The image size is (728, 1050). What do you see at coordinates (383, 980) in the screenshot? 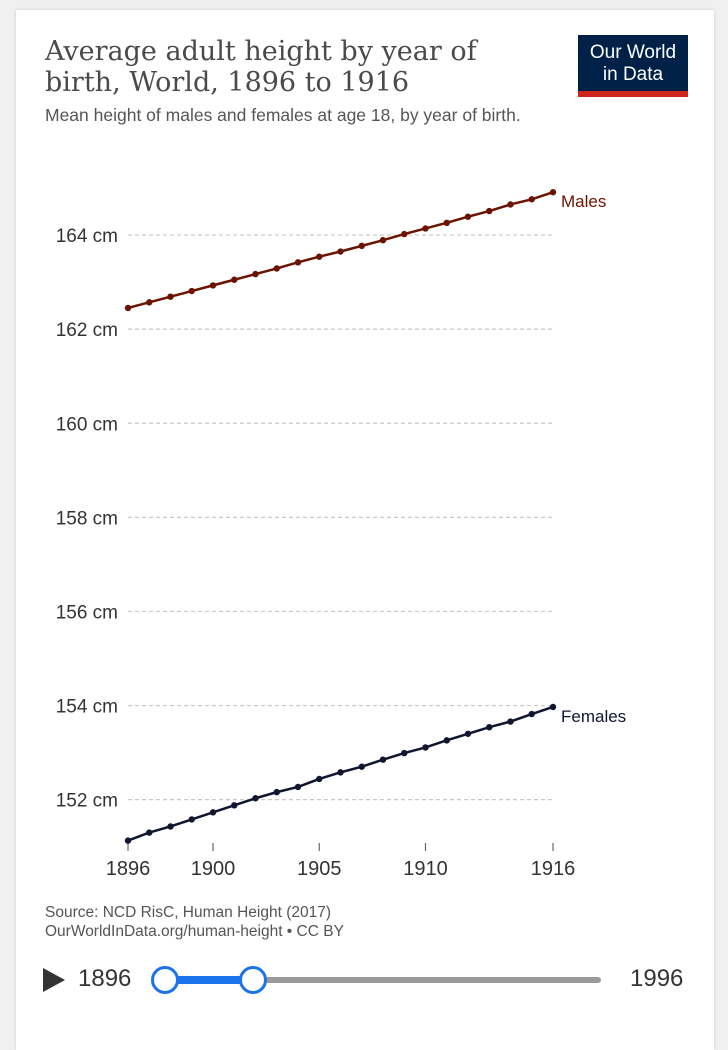
I see `timeline-track` at bounding box center [383, 980].